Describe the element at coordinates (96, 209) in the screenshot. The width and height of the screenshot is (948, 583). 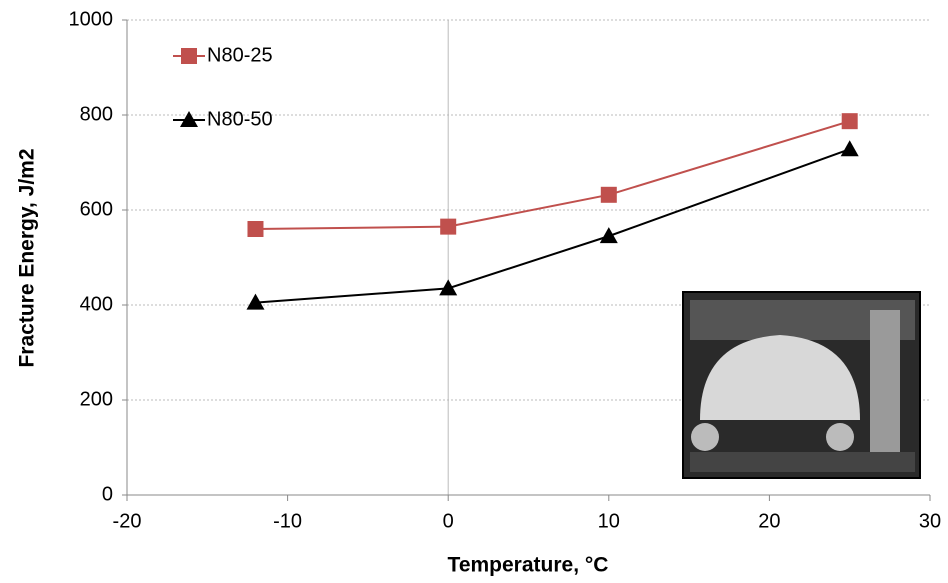
I see `y-tick-label: 600` at that location.